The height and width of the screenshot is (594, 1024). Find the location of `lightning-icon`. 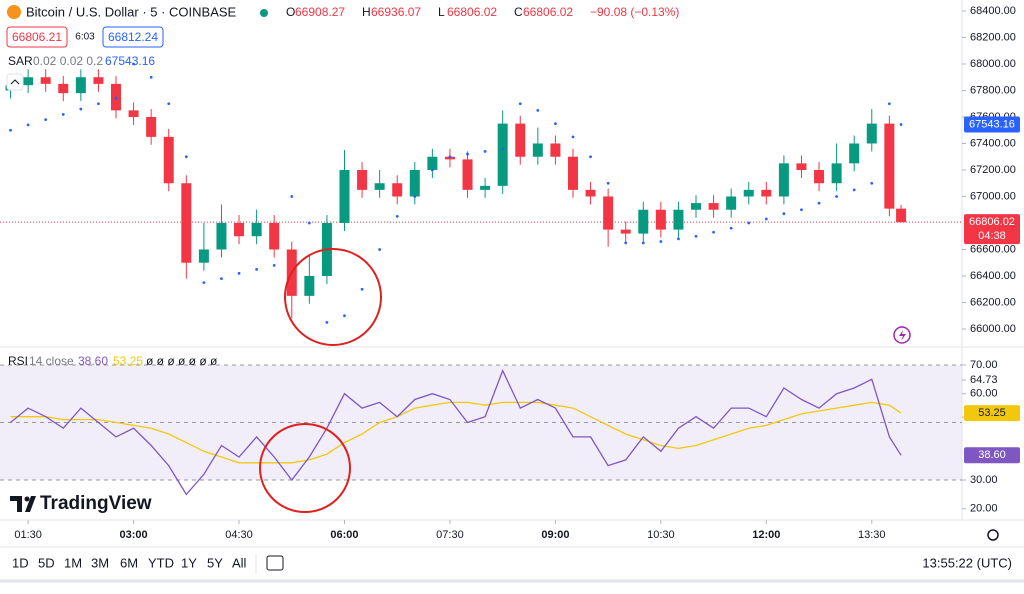

lightning-icon is located at coordinates (902, 335).